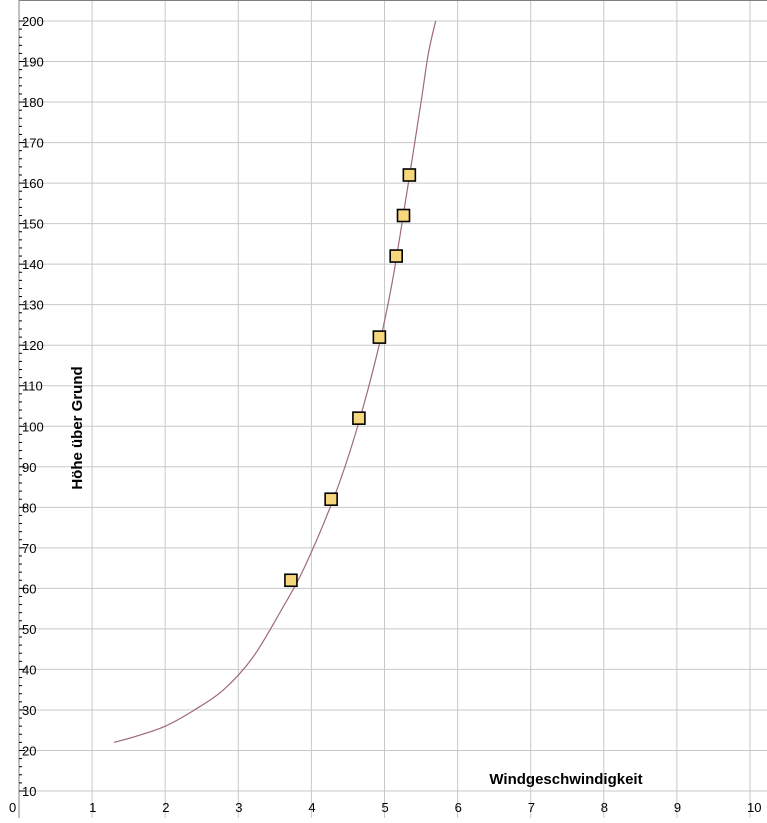 Image resolution: width=767 pixels, height=823 pixels. I want to click on x-axis-title: Windgeschwindigkeit, so click(565, 779).